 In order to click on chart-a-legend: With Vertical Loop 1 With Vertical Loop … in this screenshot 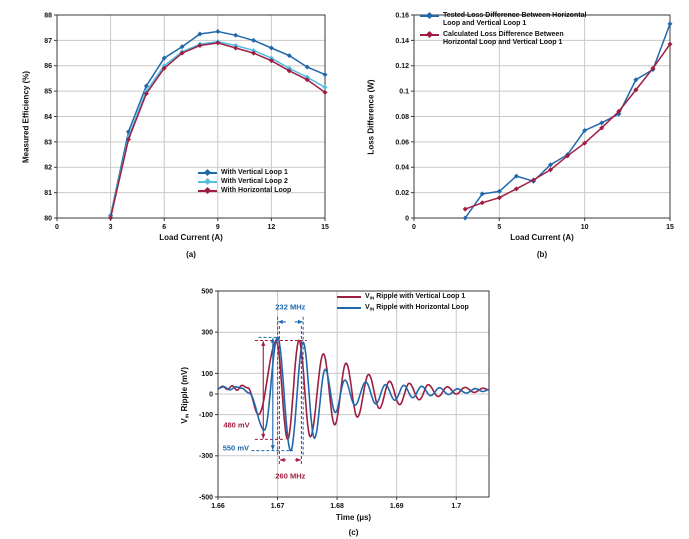, I will do `click(245, 181)`.